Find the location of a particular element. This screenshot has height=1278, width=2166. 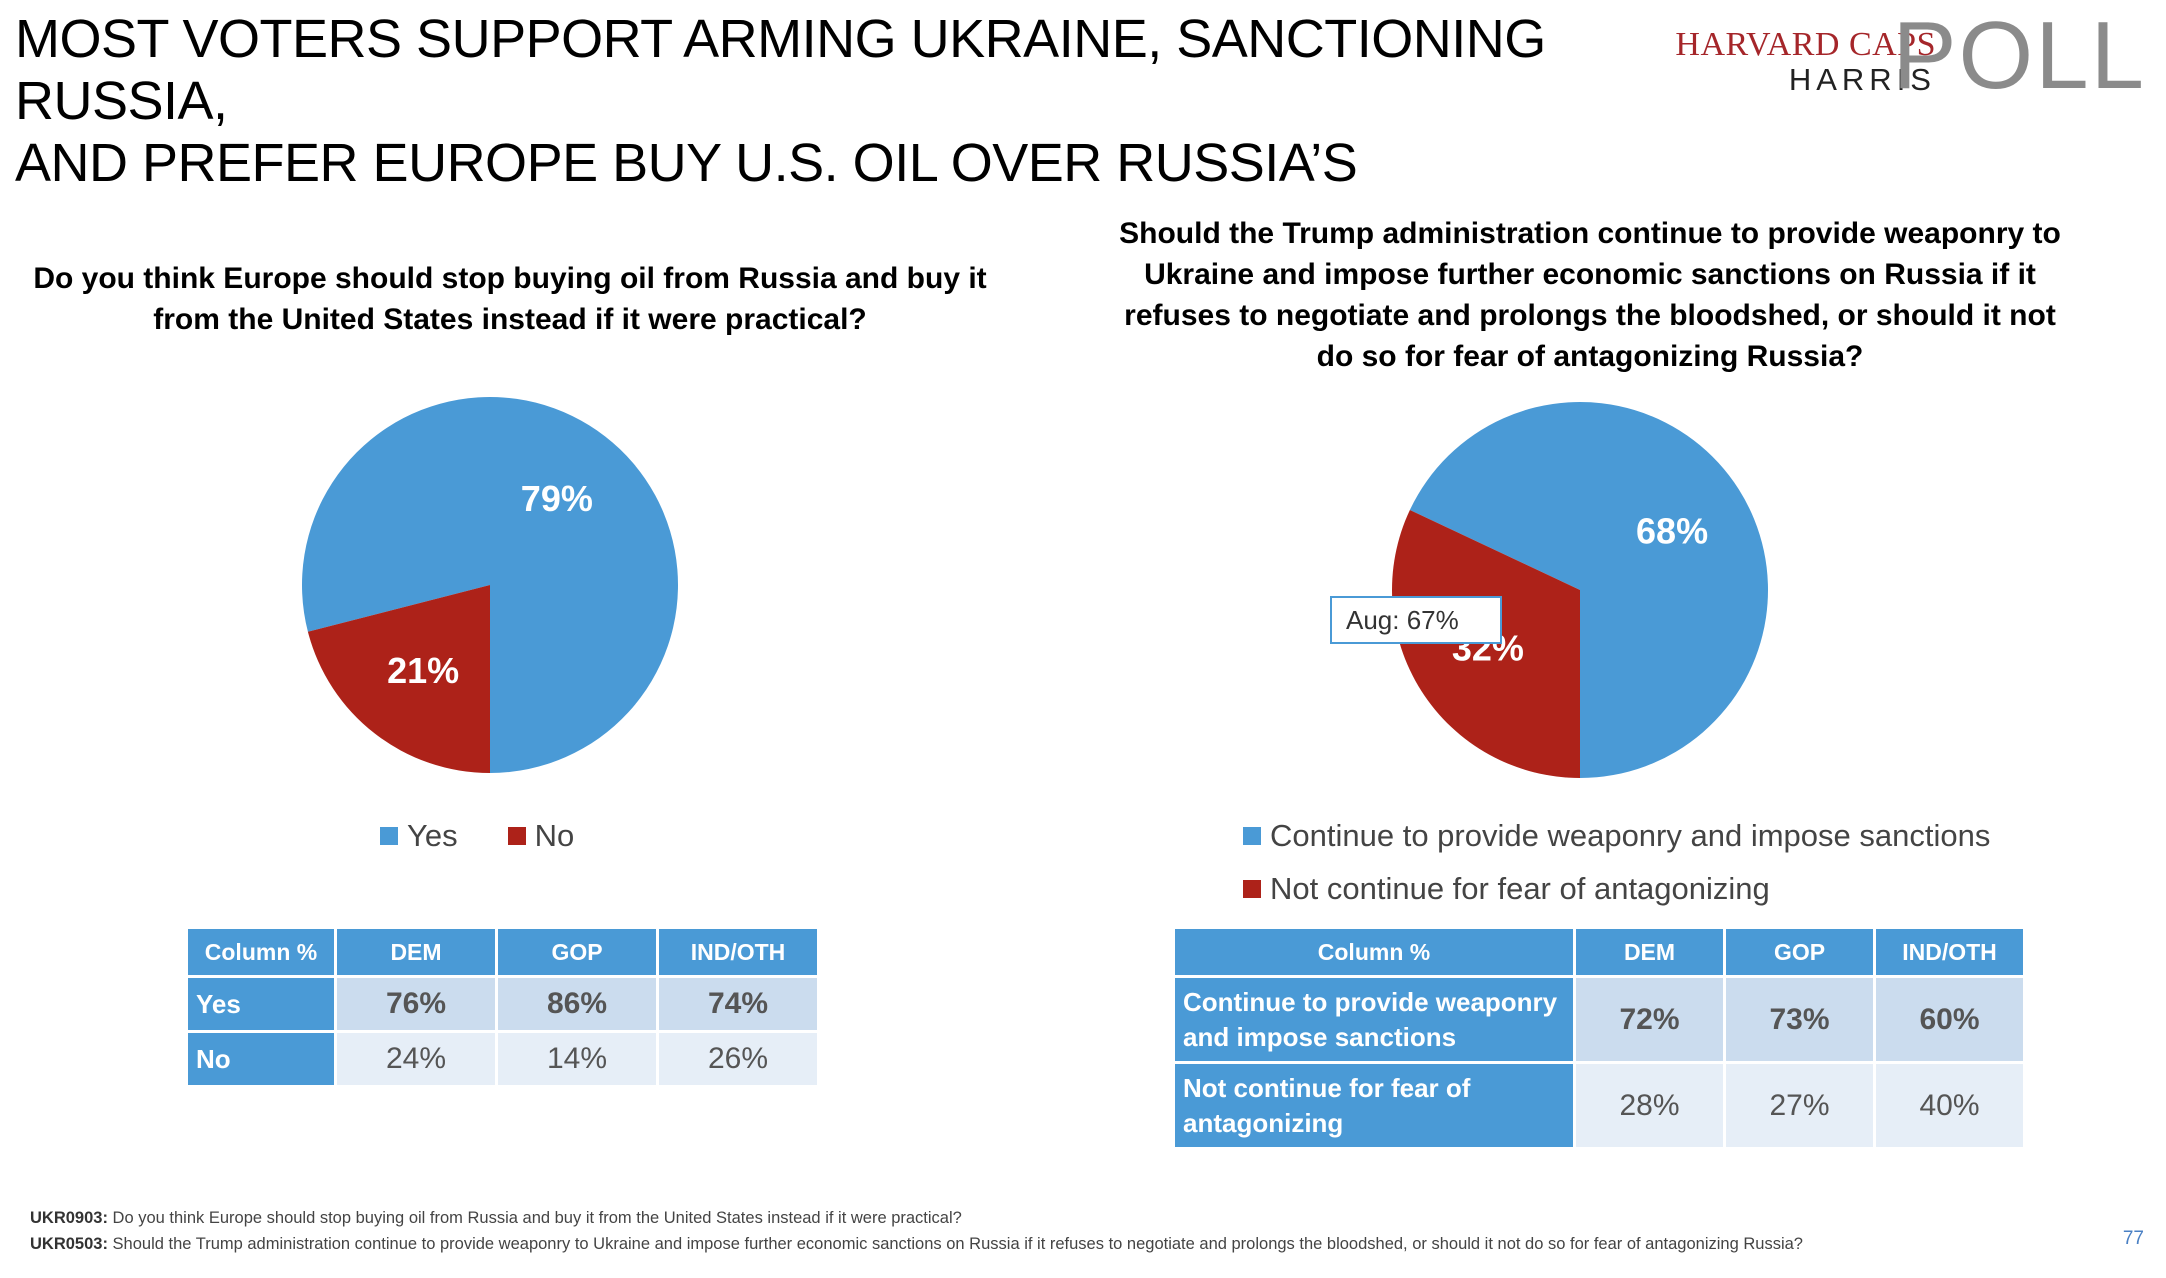

right-pie-chart: 68%32% is located at coordinates (1580, 590).